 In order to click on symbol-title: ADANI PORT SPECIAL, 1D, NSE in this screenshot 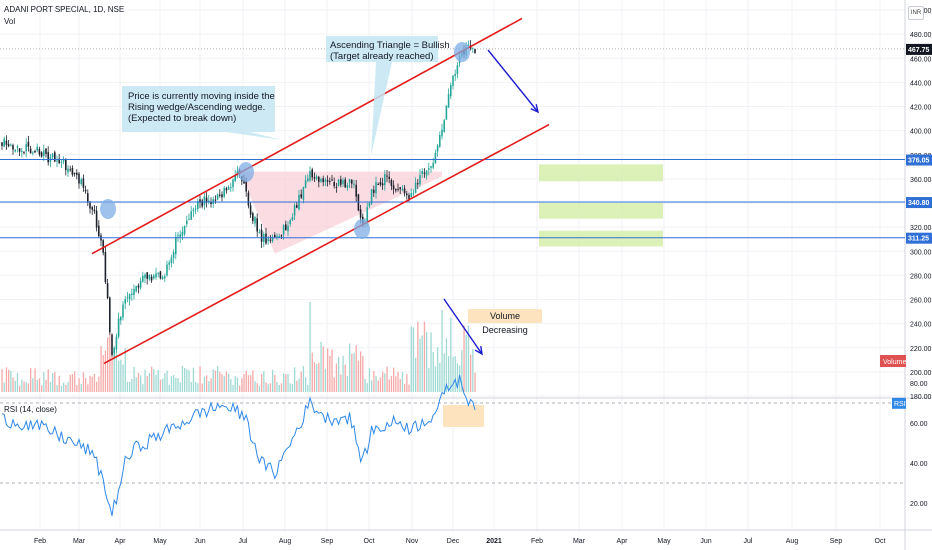, I will do `click(64, 9)`.